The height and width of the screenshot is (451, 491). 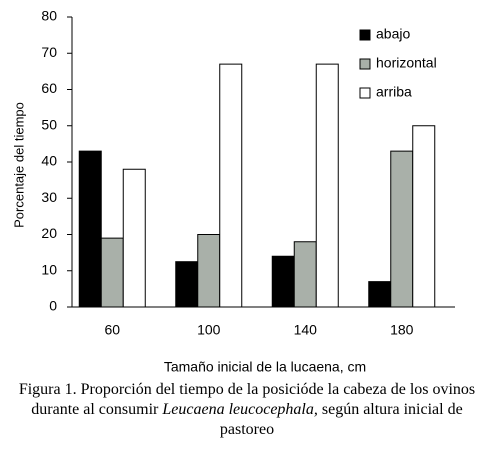 I want to click on x-tick-label: 180, so click(x=402, y=330).